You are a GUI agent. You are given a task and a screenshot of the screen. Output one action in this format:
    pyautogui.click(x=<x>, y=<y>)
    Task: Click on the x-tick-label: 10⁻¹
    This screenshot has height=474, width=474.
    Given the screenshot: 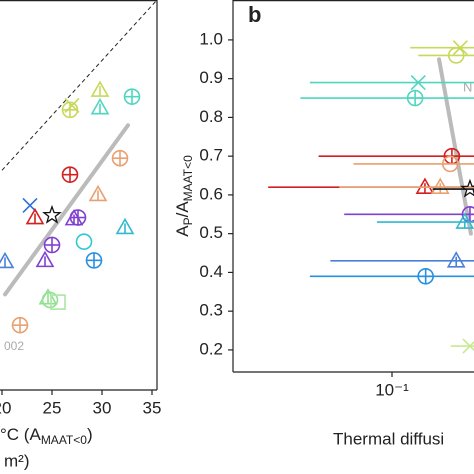 What is the action you would take?
    pyautogui.click(x=392, y=389)
    